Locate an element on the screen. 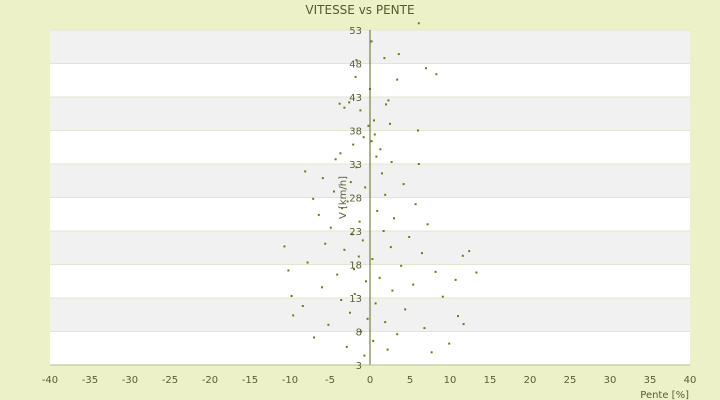  x-axis-label: Pente [%] is located at coordinates (664, 395).